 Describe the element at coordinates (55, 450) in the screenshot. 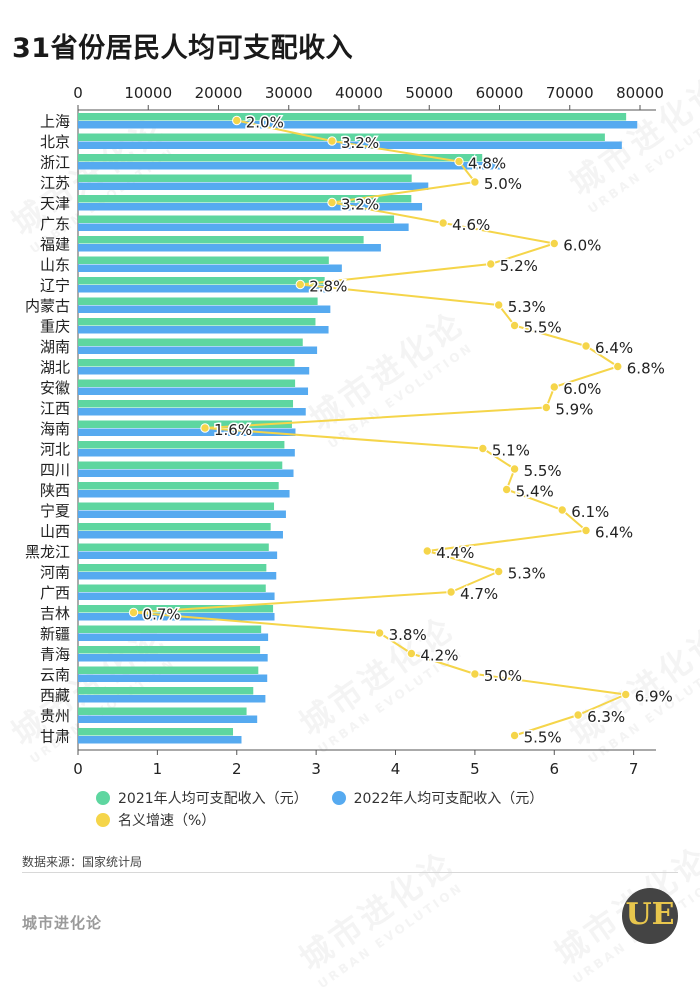

I see `category-label: 河北` at that location.